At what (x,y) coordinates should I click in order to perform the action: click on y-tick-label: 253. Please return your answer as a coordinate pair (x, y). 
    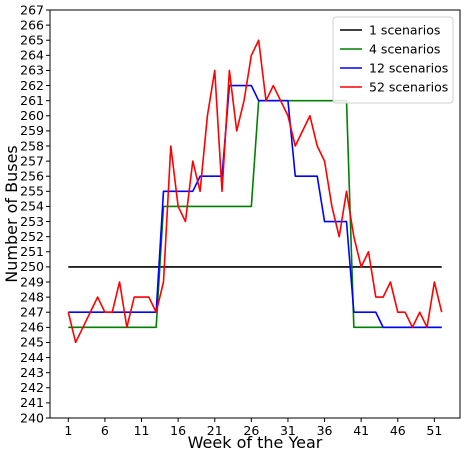
    Looking at the image, I should click on (32, 221).